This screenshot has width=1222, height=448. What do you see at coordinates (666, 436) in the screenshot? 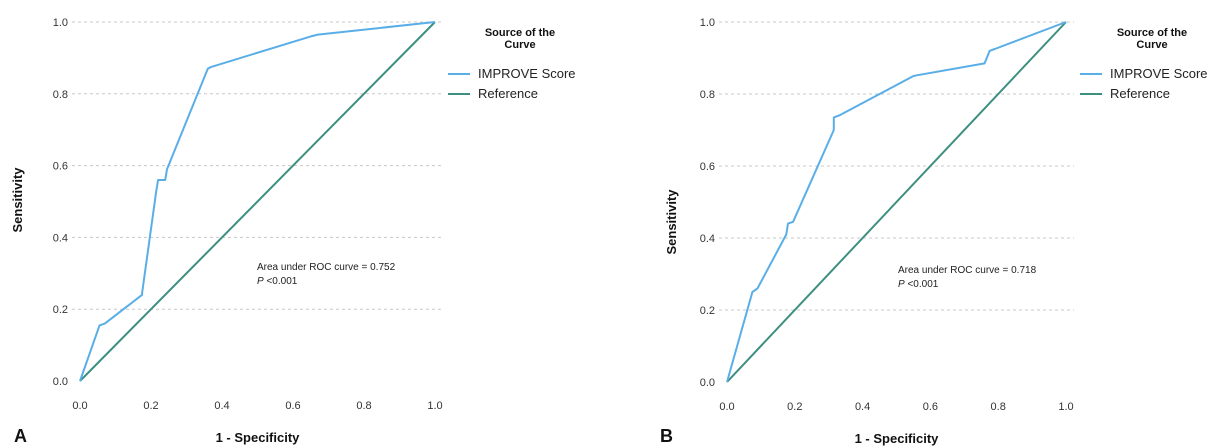
I see `panel-label: B` at bounding box center [666, 436].